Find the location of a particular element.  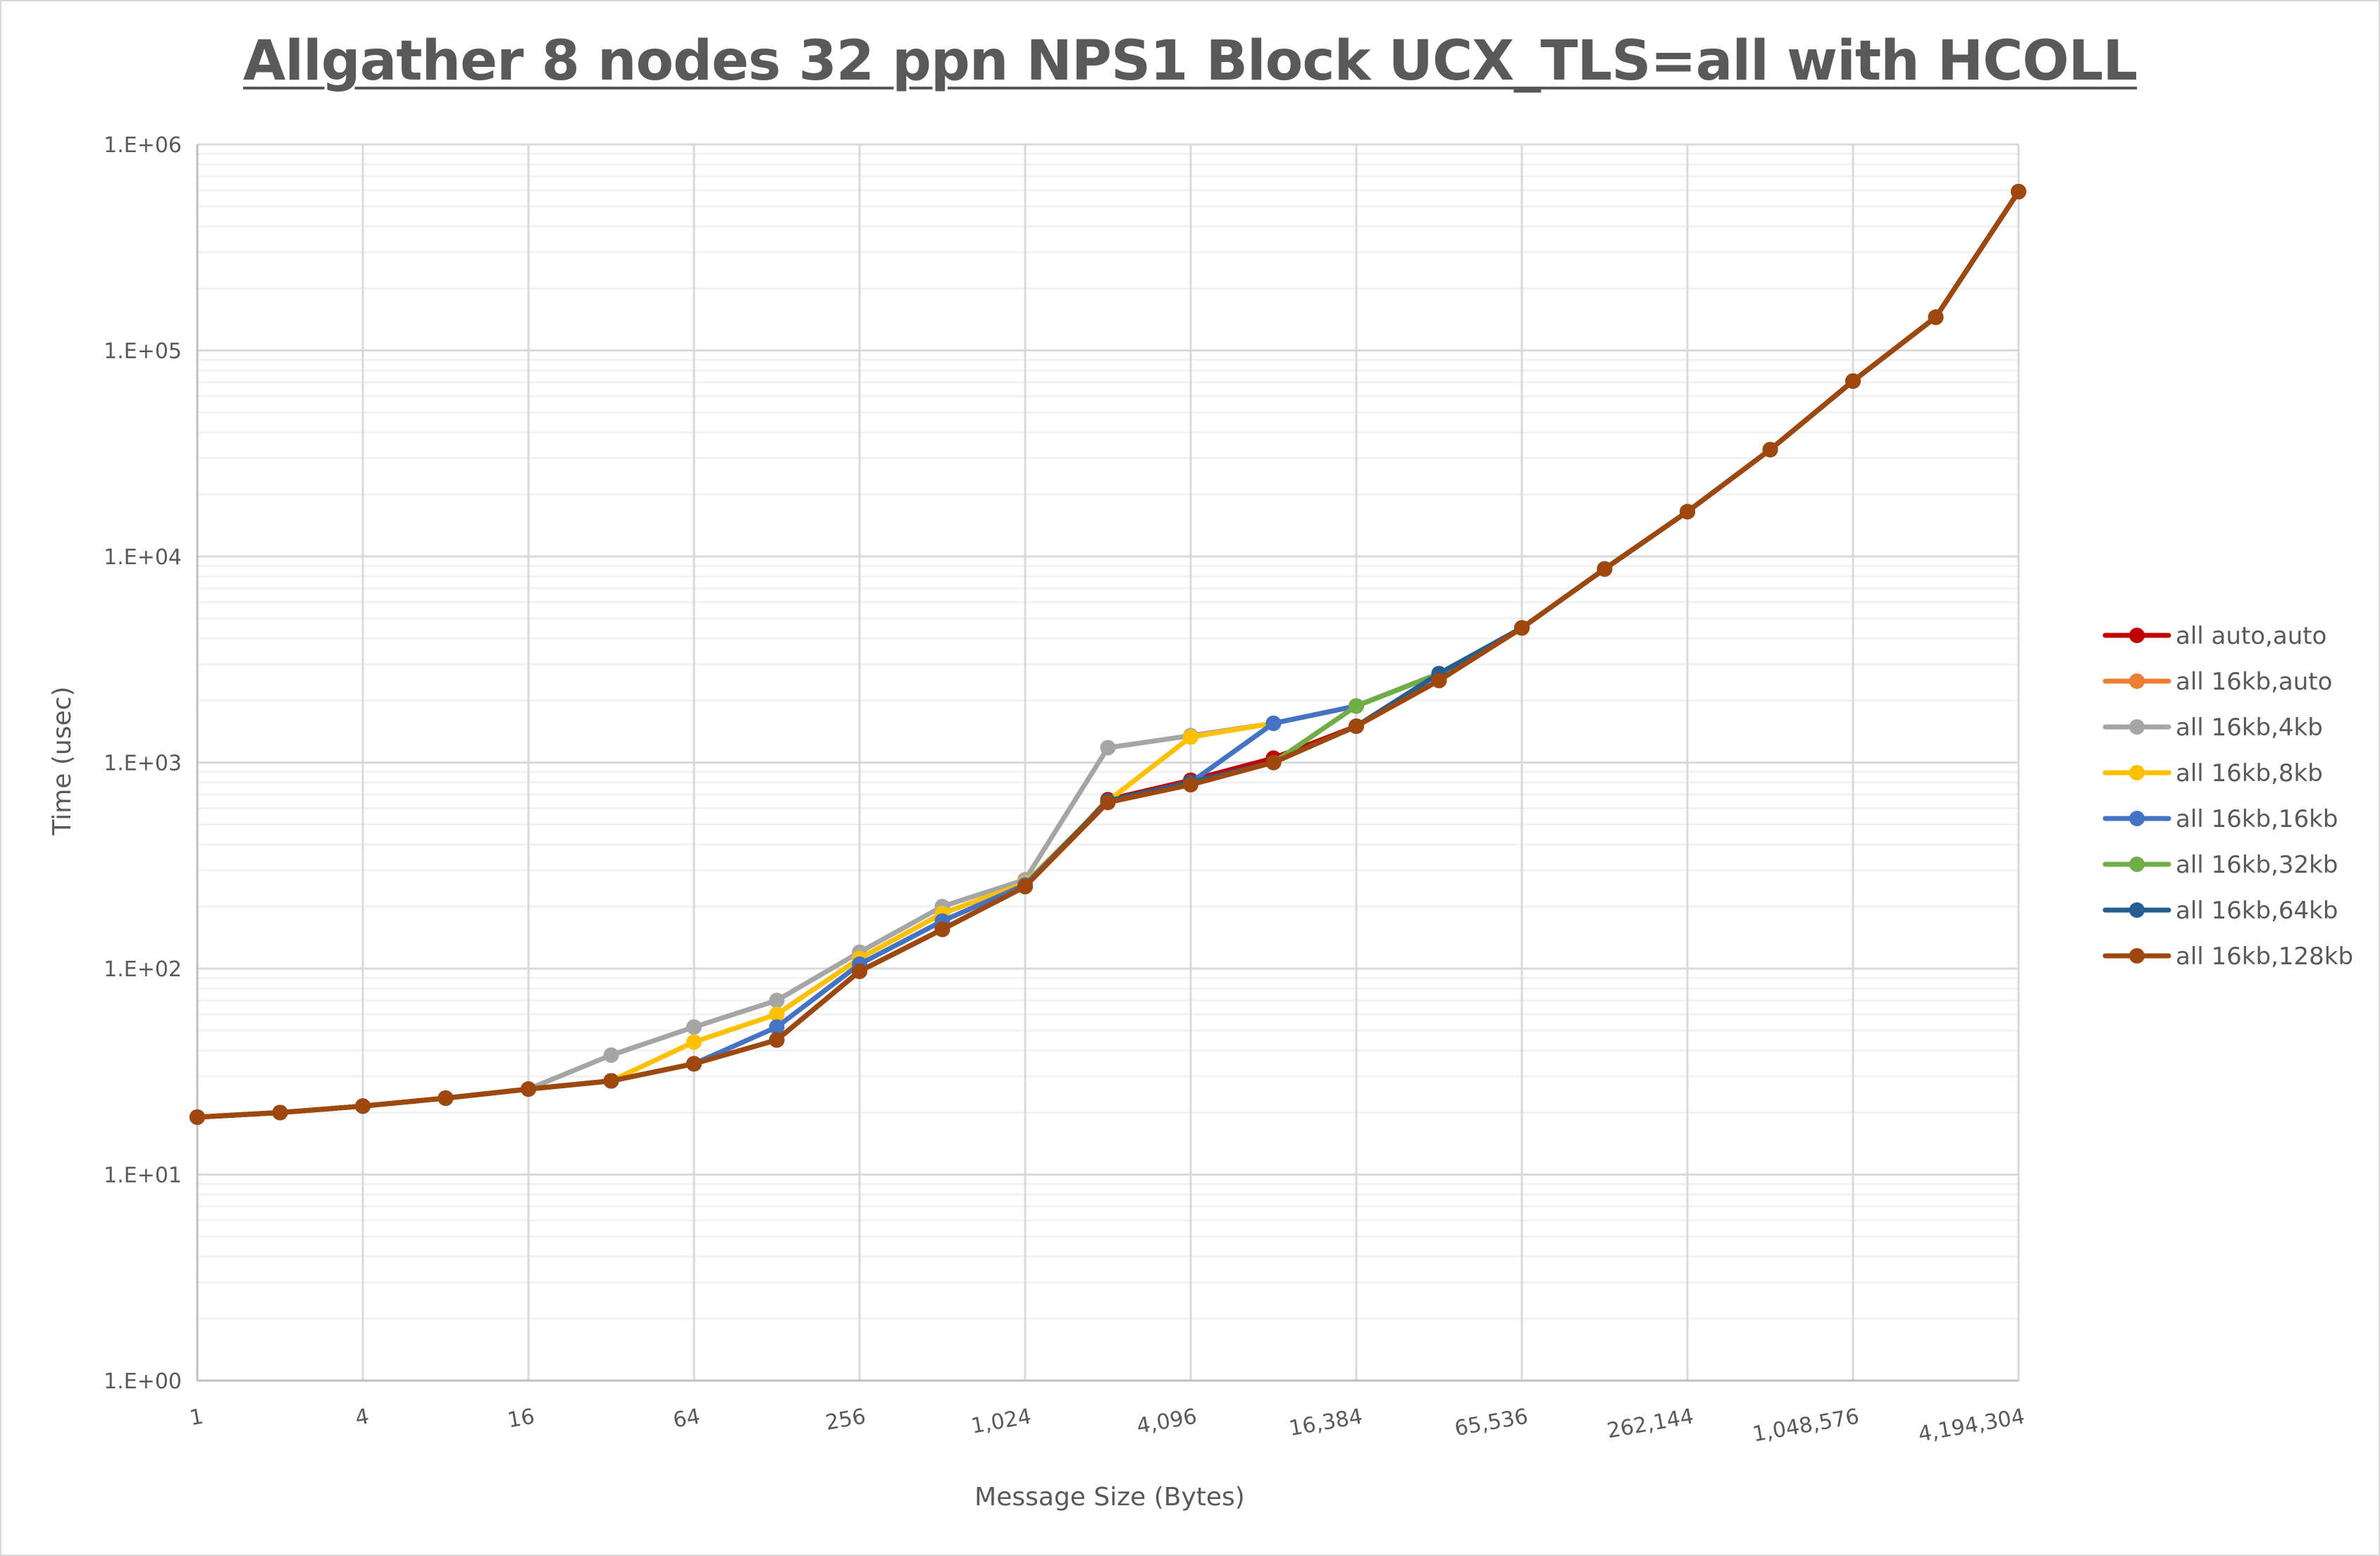

legend-label: all 16kb,128kb is located at coordinates (2264, 956).